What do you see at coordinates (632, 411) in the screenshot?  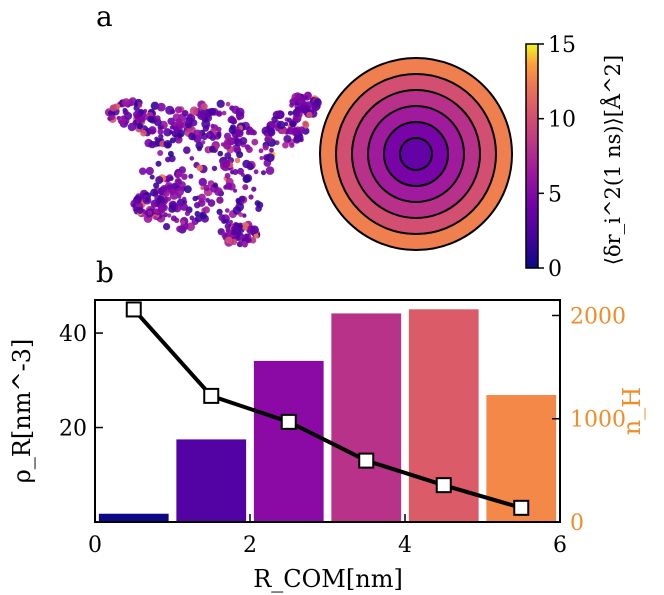 I see `y-right-axis-label: n_H` at bounding box center [632, 411].